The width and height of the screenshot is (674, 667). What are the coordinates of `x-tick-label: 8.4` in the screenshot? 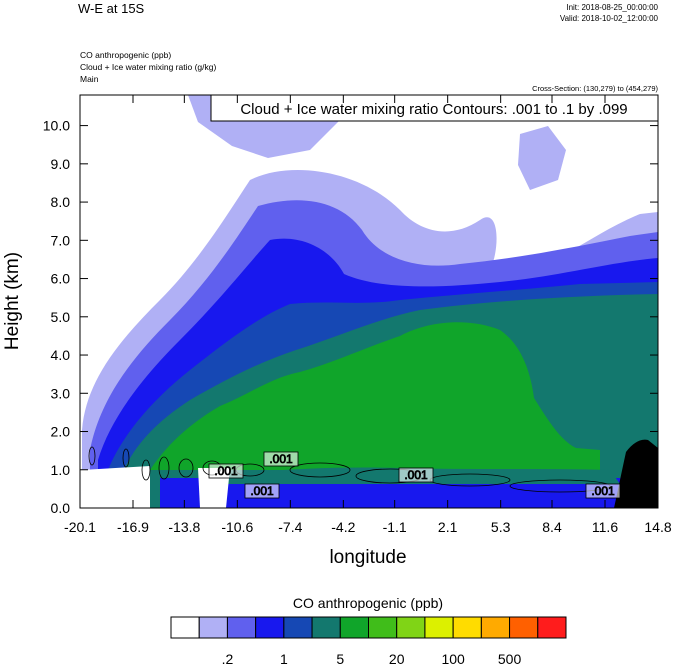 It's located at (552, 527).